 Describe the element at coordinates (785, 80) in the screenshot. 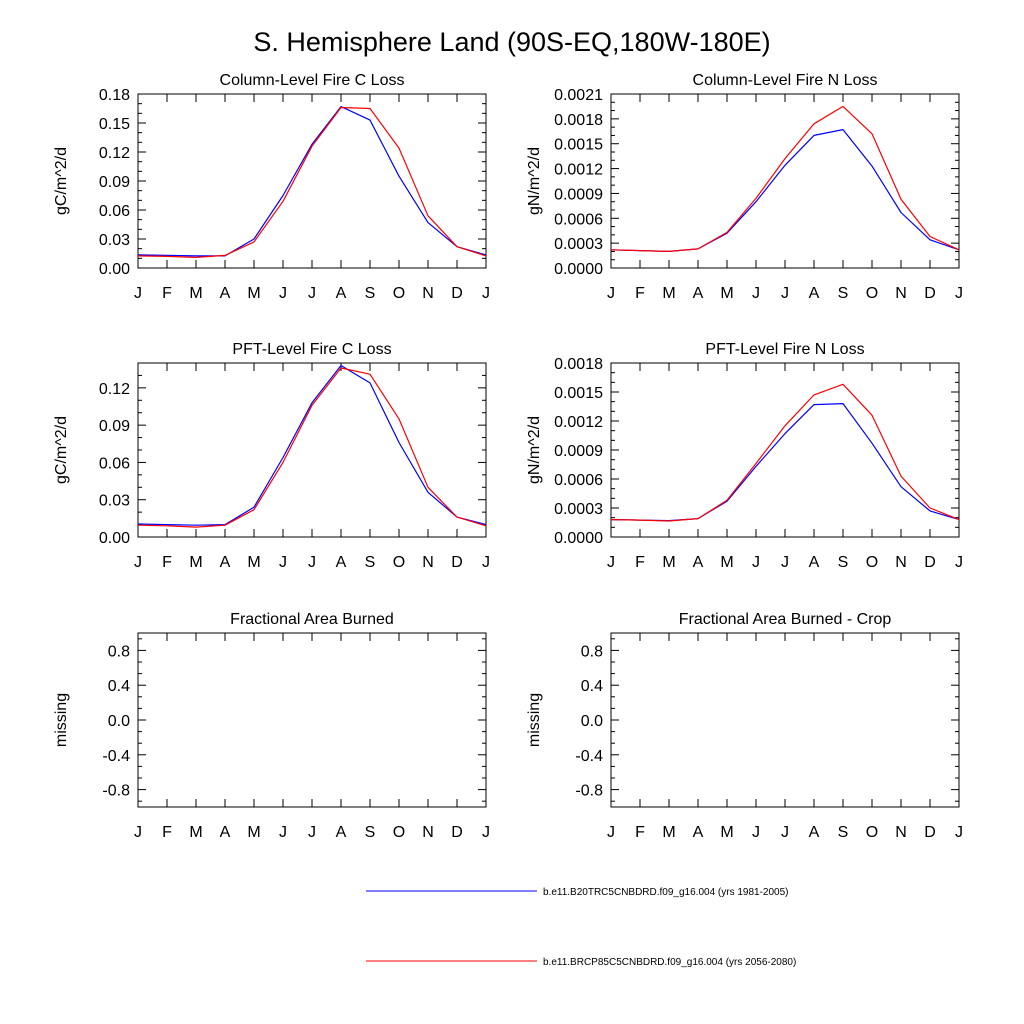

I see `panel-title: Column-Level Fire N Loss` at that location.